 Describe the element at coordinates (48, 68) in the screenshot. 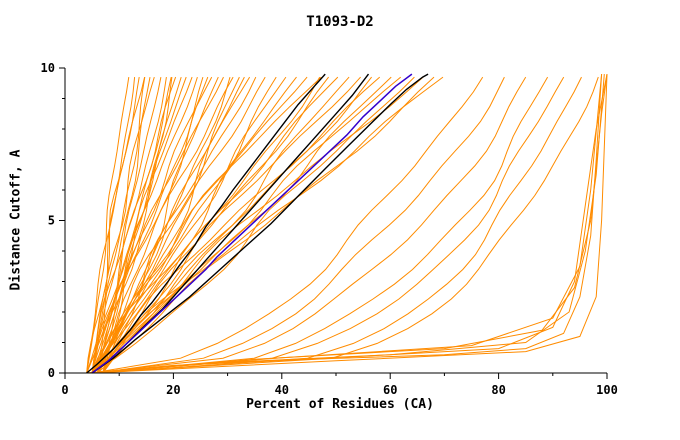

I see `y-tick-label: 10` at that location.